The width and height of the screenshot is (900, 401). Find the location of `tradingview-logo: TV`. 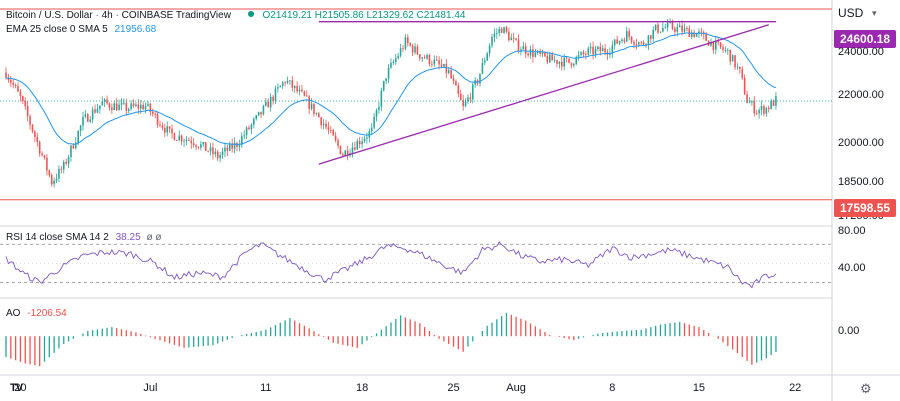

tradingview-logo: TV is located at coordinates (16, 388).